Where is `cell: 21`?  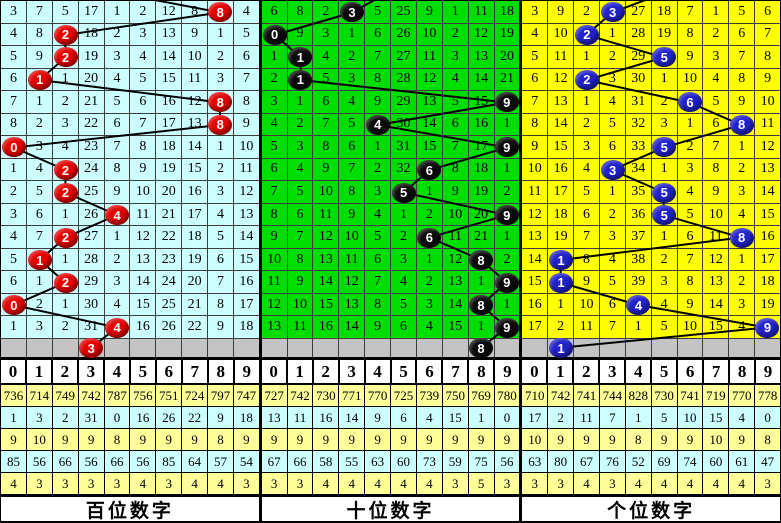
cell: 21 is located at coordinates (91, 102).